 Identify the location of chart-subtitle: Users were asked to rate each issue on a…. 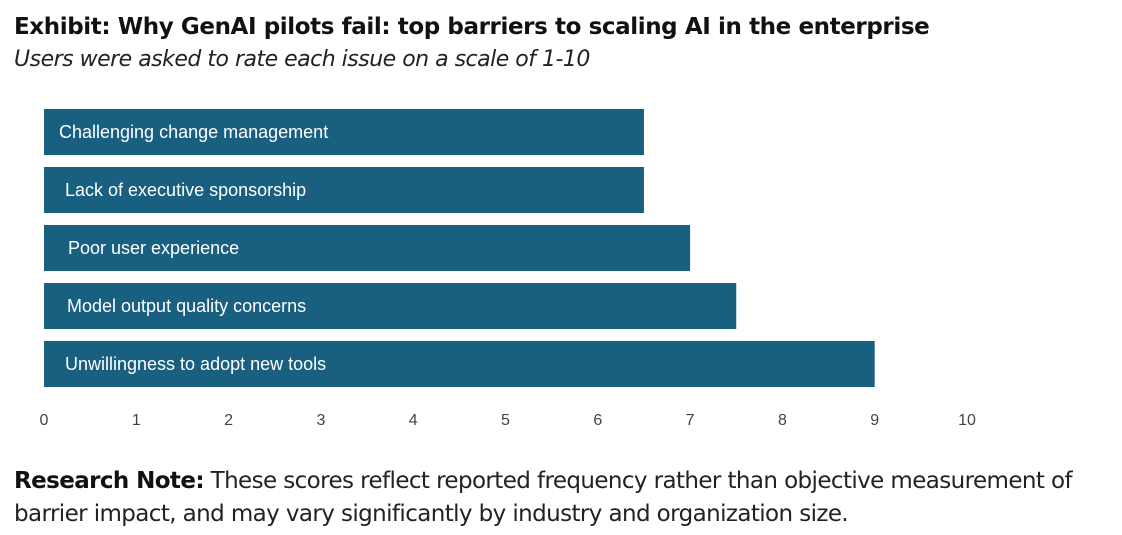
(302, 59).